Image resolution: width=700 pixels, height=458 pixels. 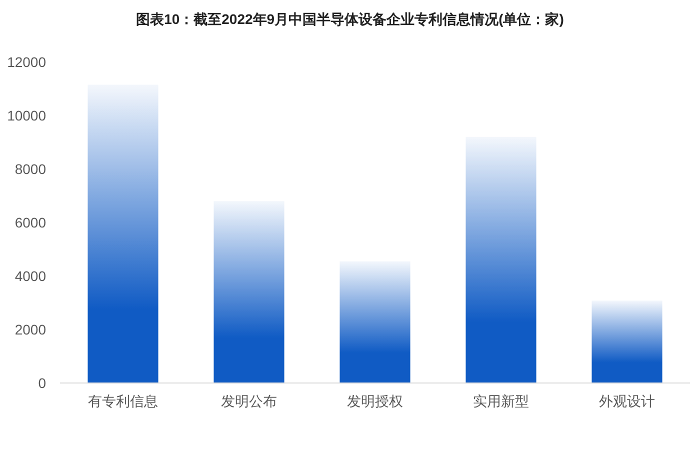 I want to click on x-tick-label: 发明授权, so click(x=375, y=401).